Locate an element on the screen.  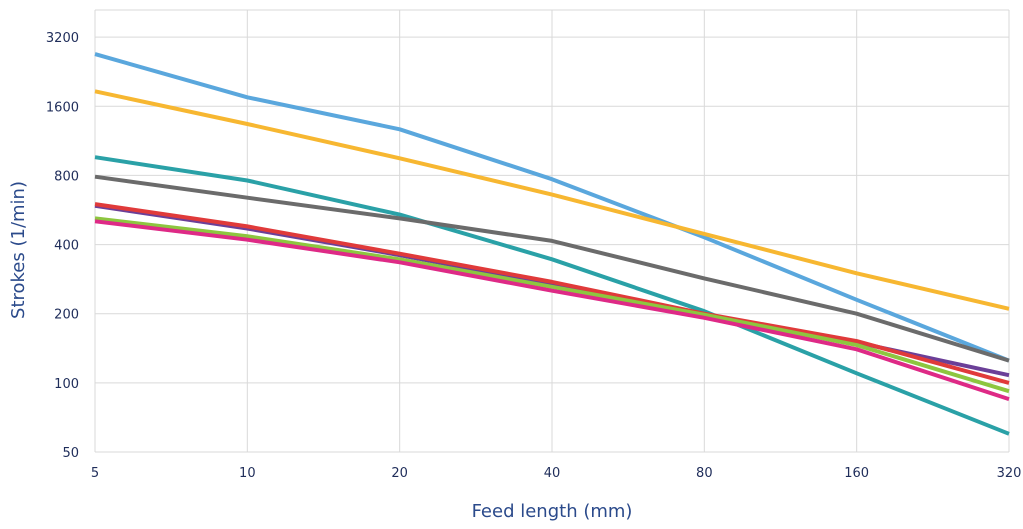
y-tick-label: 200 is located at coordinates (66, 315).